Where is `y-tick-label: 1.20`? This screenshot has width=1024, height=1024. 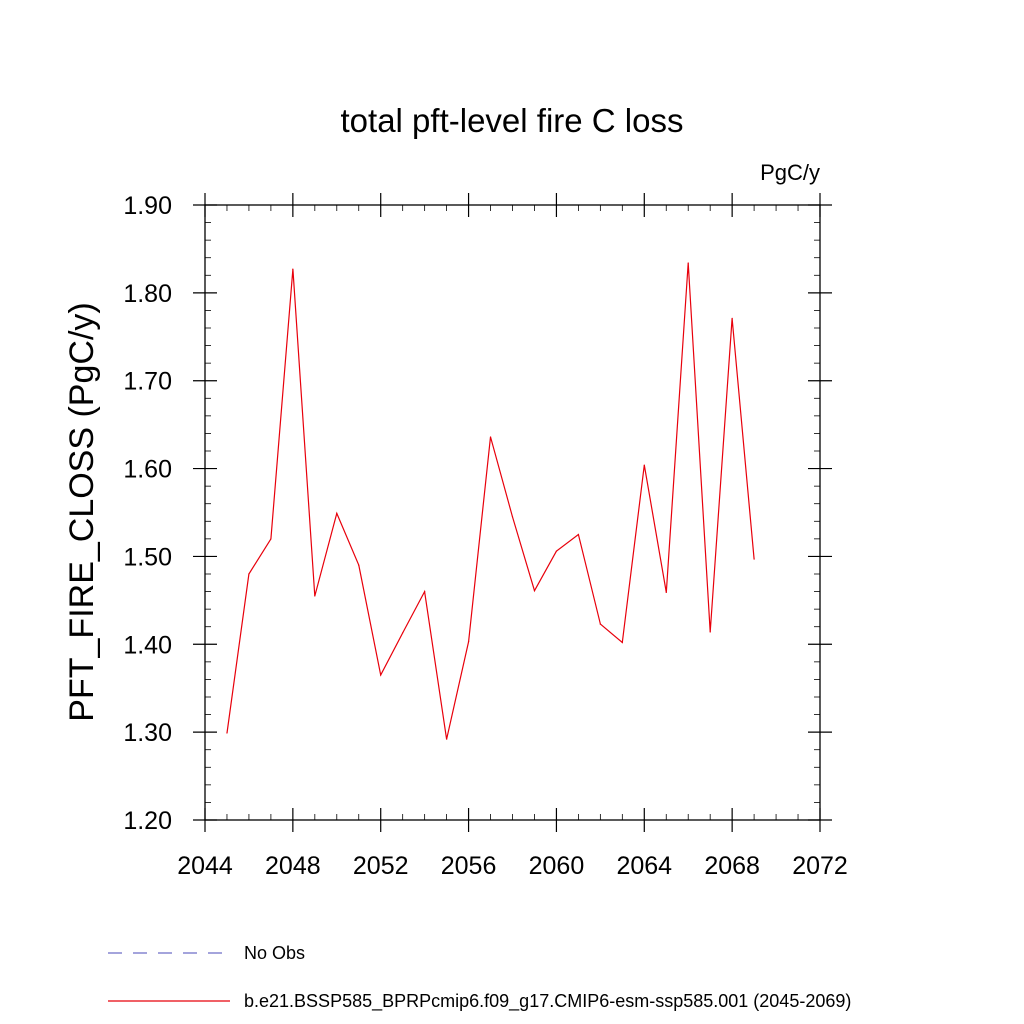 y-tick-label: 1.20 is located at coordinates (147, 821).